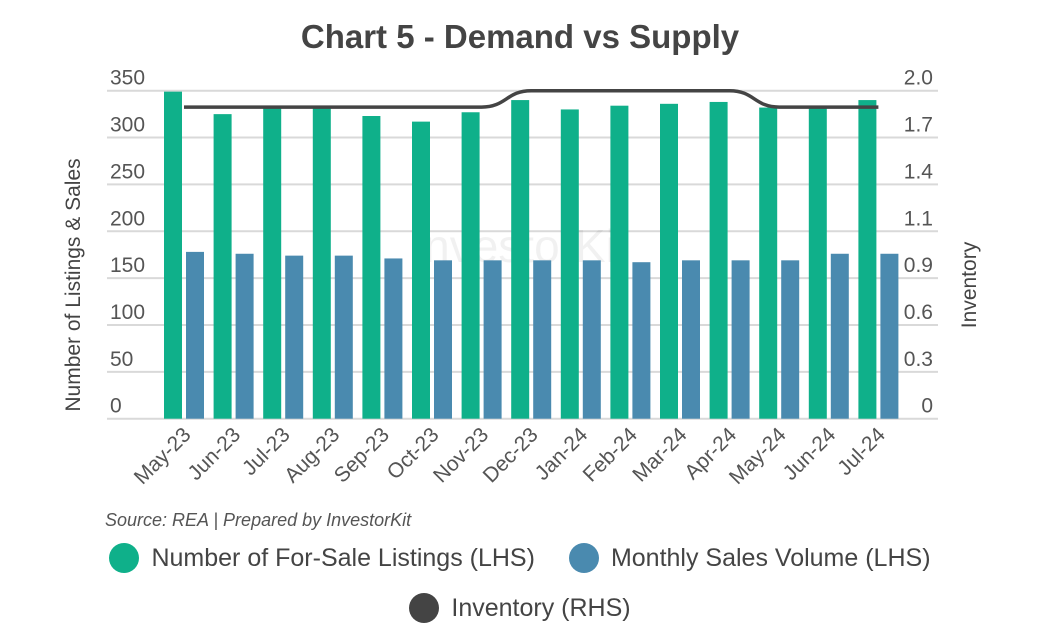 Image resolution: width=1040 pixels, height=640 pixels. Describe the element at coordinates (918, 359) in the screenshot. I see `y2-tick-label: 0.3` at that location.